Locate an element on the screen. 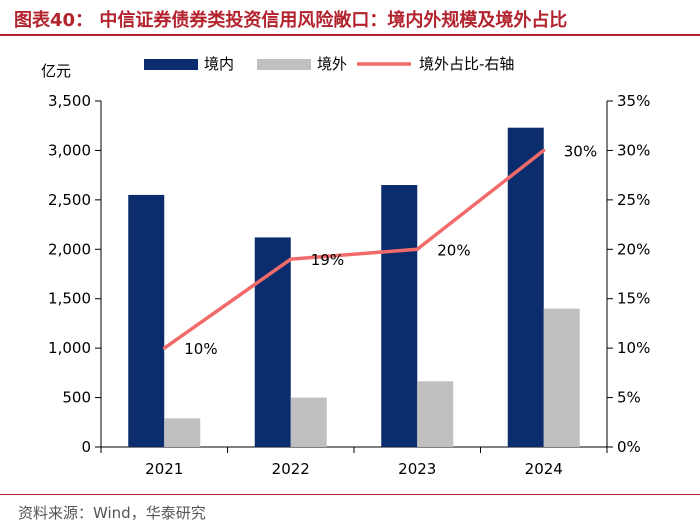 This screenshot has height=531, width=700. right-axis-tick-label: 35% is located at coordinates (633, 101).